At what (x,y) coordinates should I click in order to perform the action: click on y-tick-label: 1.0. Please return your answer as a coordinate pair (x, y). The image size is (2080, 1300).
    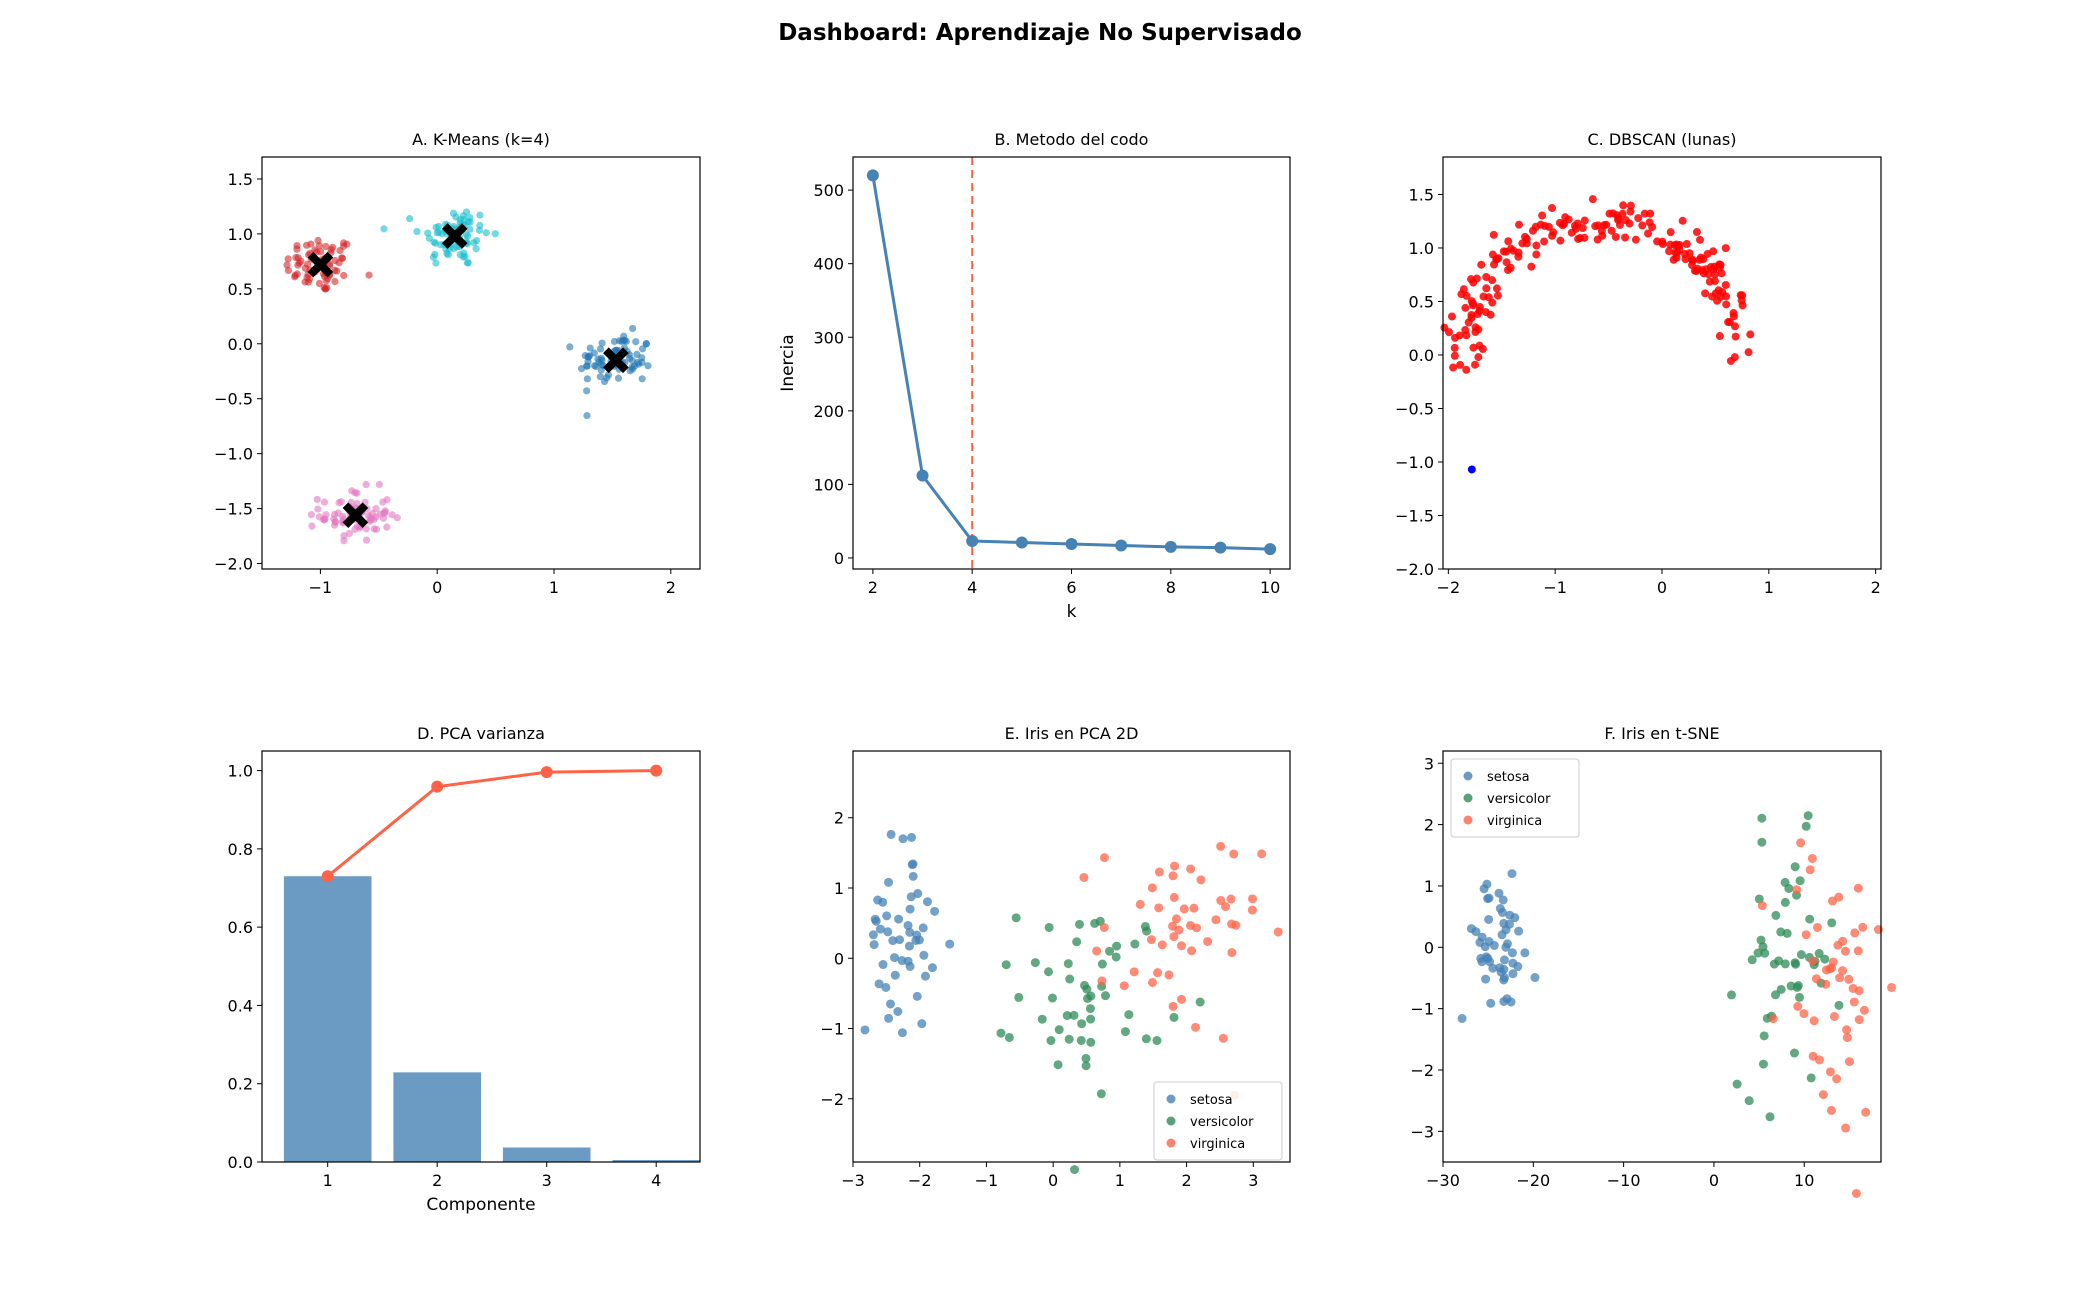
    Looking at the image, I should click on (240, 234).